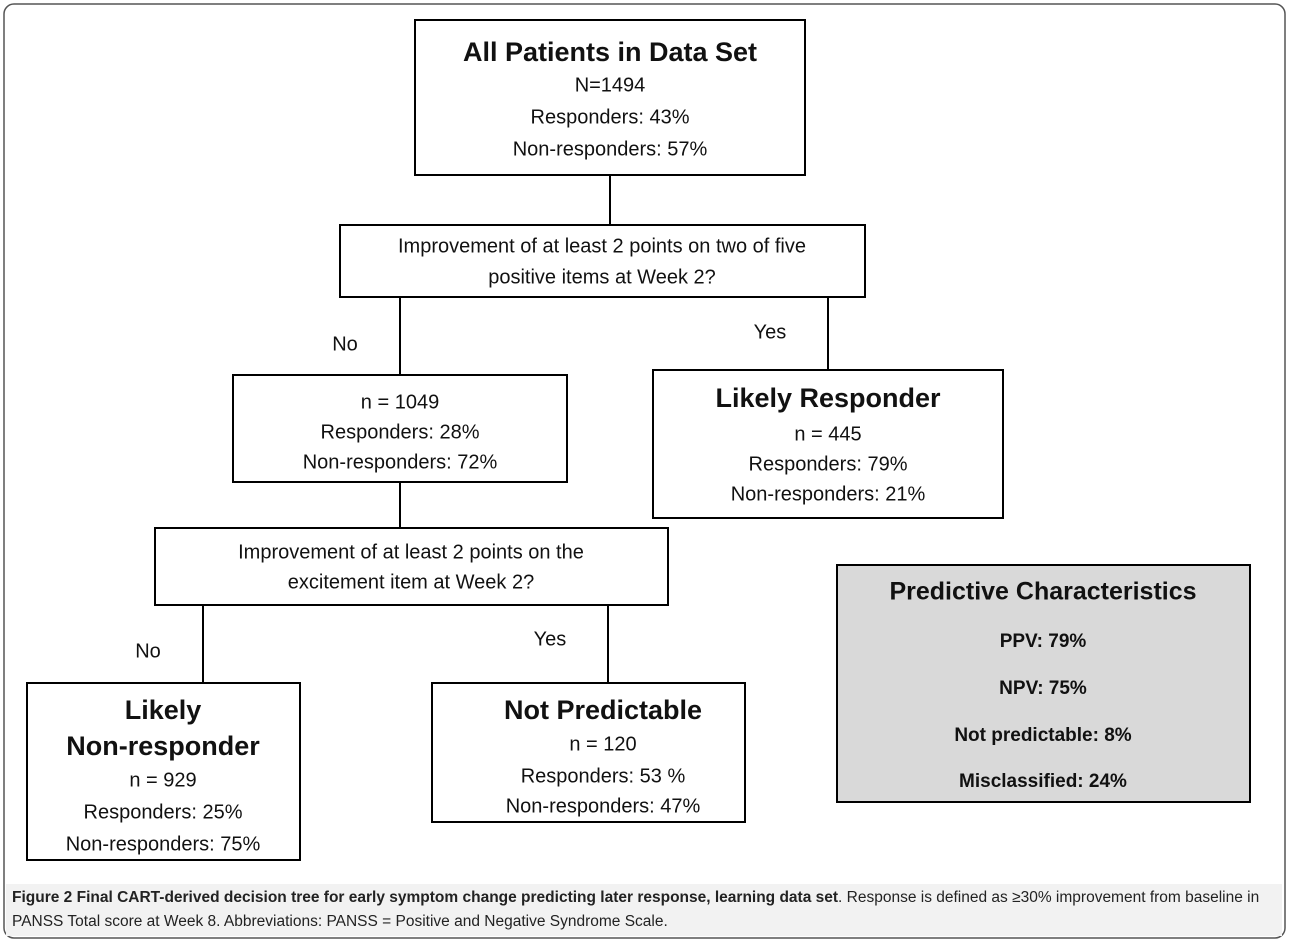  Describe the element at coordinates (400, 462) in the screenshot. I see `node-line: Non-responders: 72%` at that location.